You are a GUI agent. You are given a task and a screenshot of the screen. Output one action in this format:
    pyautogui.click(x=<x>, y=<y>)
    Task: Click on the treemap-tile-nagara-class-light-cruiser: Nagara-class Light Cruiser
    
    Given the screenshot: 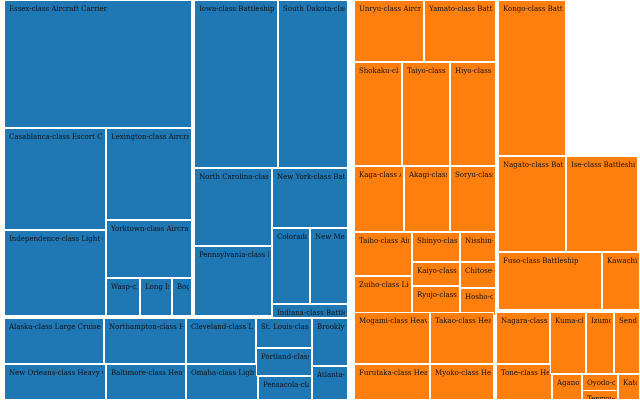 What is the action you would take?
    pyautogui.click(x=523, y=338)
    